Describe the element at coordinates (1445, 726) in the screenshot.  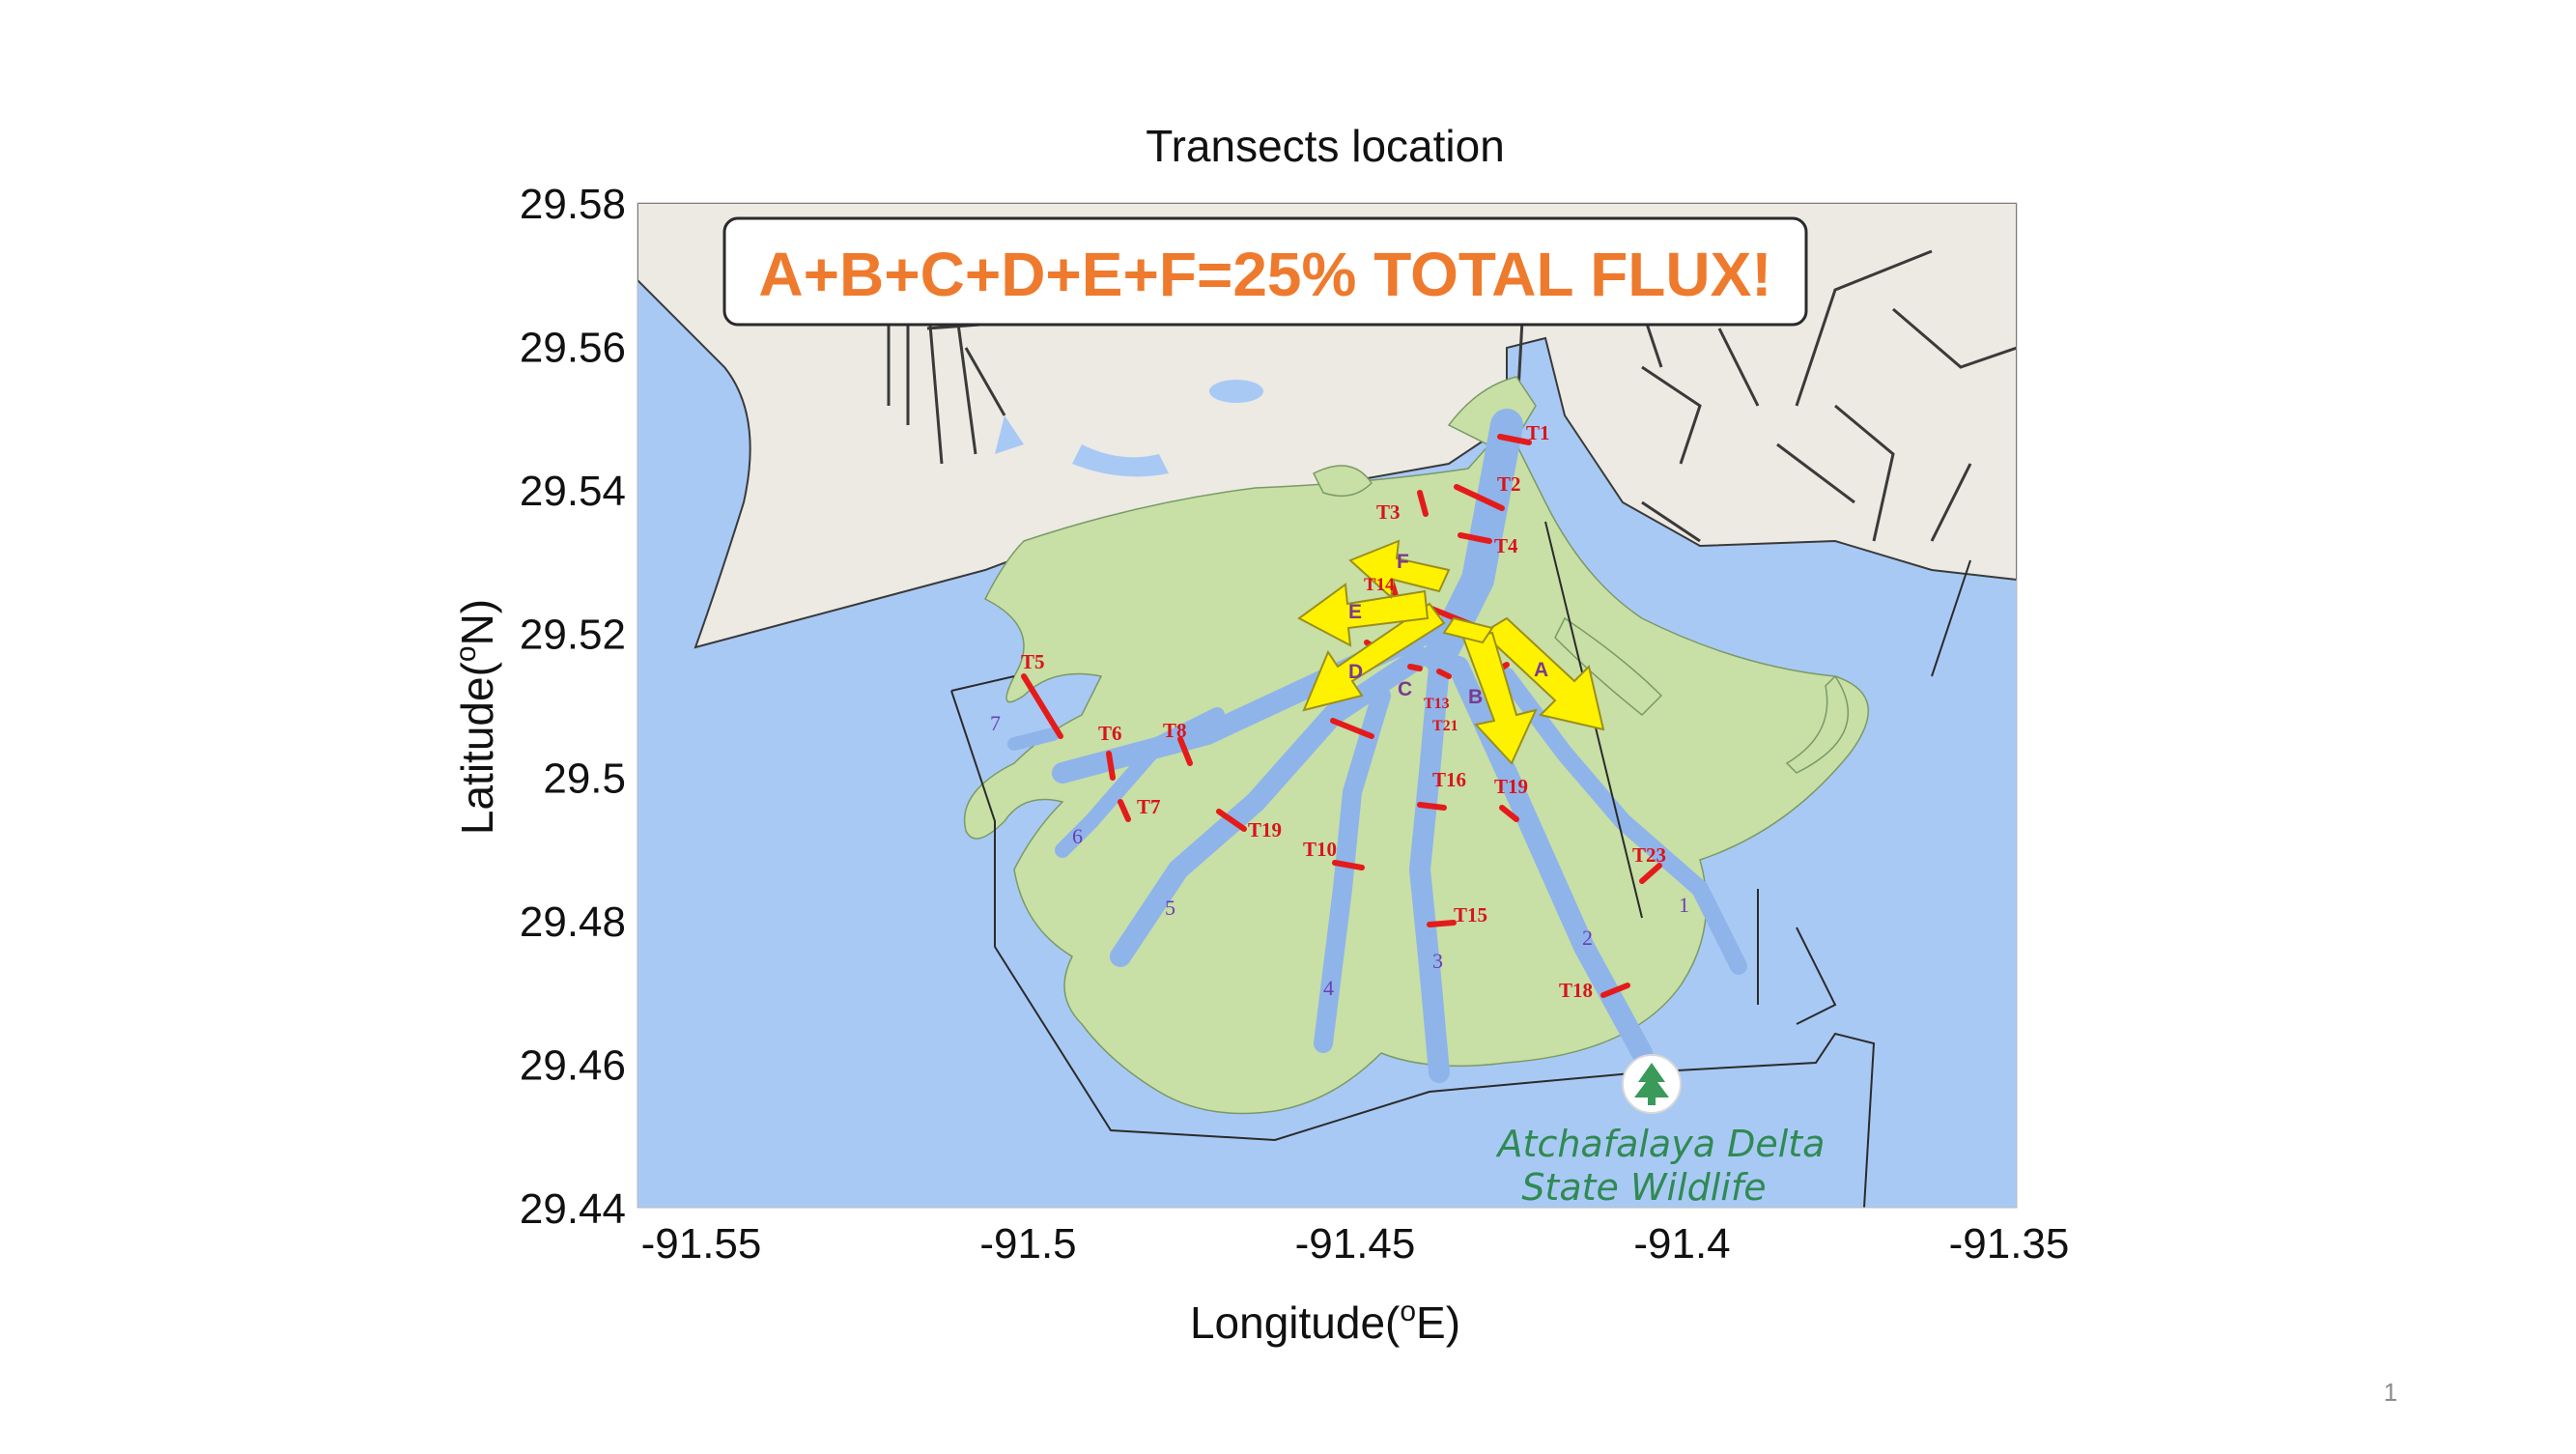
I see `transect-label: T21` at that location.